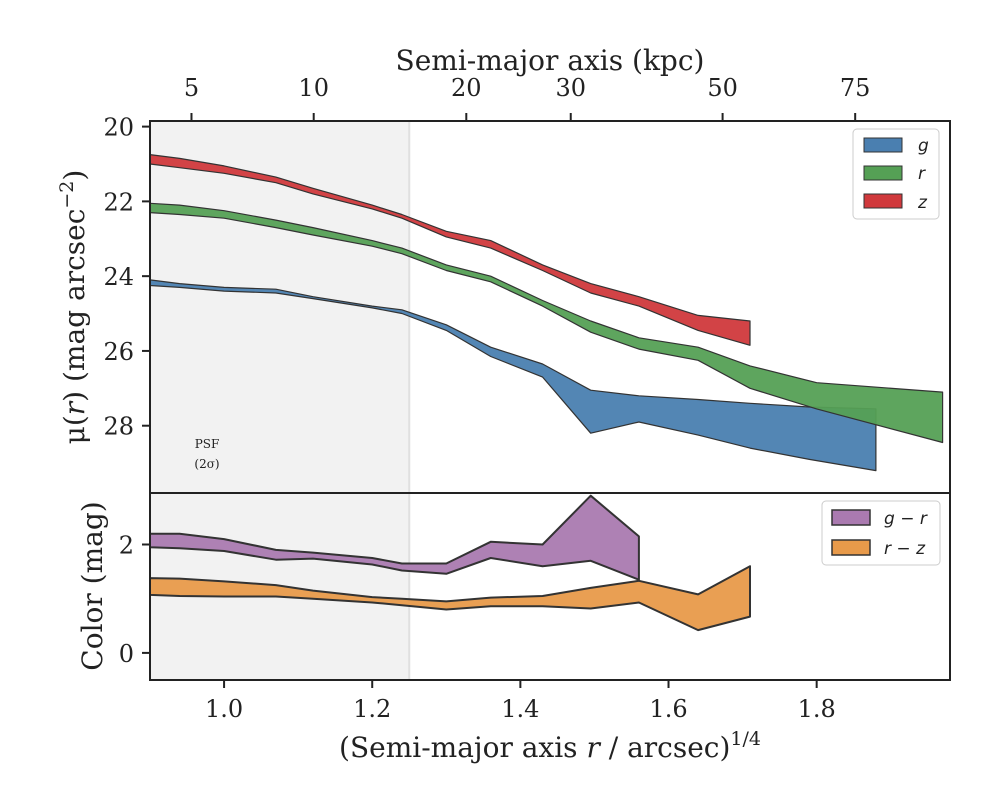 Image resolution: width=1000 pixels, height=800 pixels. Describe the element at coordinates (722, 88) in the screenshot. I see `top-axis-tick-label: 50` at that location.